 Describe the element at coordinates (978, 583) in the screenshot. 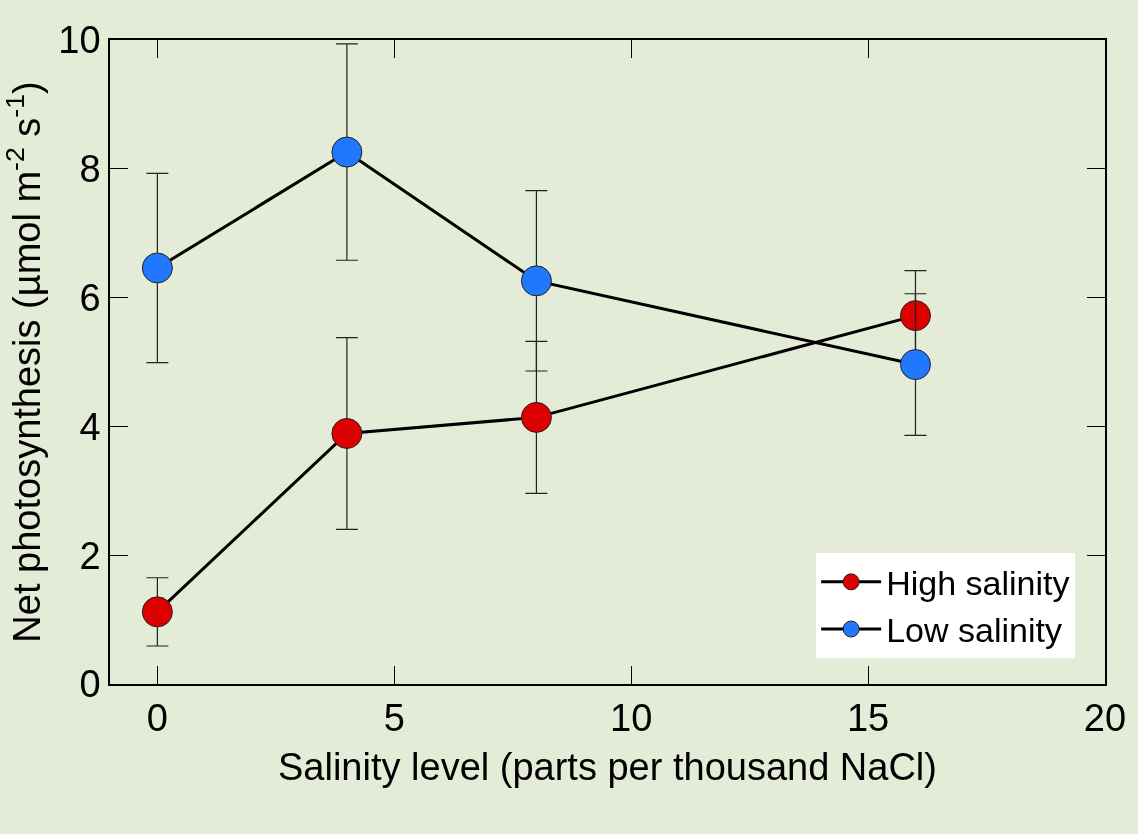

I see `legend-label: High salinity` at that location.